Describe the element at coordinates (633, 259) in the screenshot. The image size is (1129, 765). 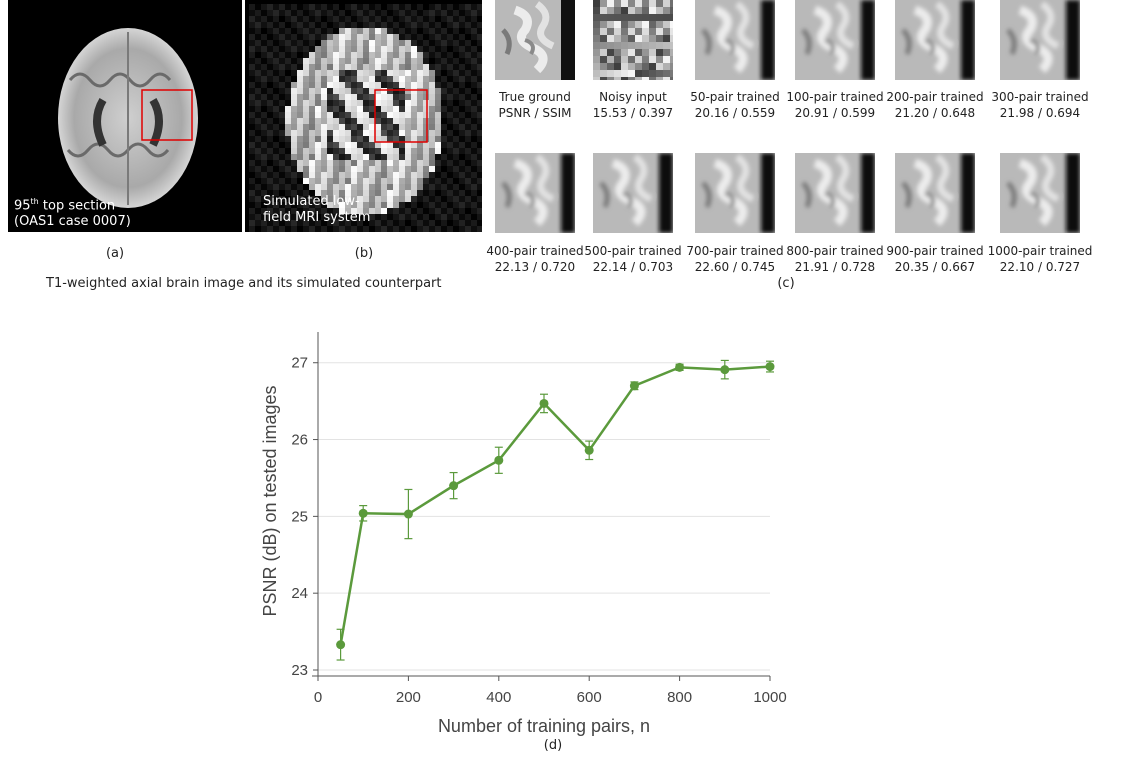
I see `thumbnail-label-row2-1: 500-pair trained 22.14 / 0.703` at that location.